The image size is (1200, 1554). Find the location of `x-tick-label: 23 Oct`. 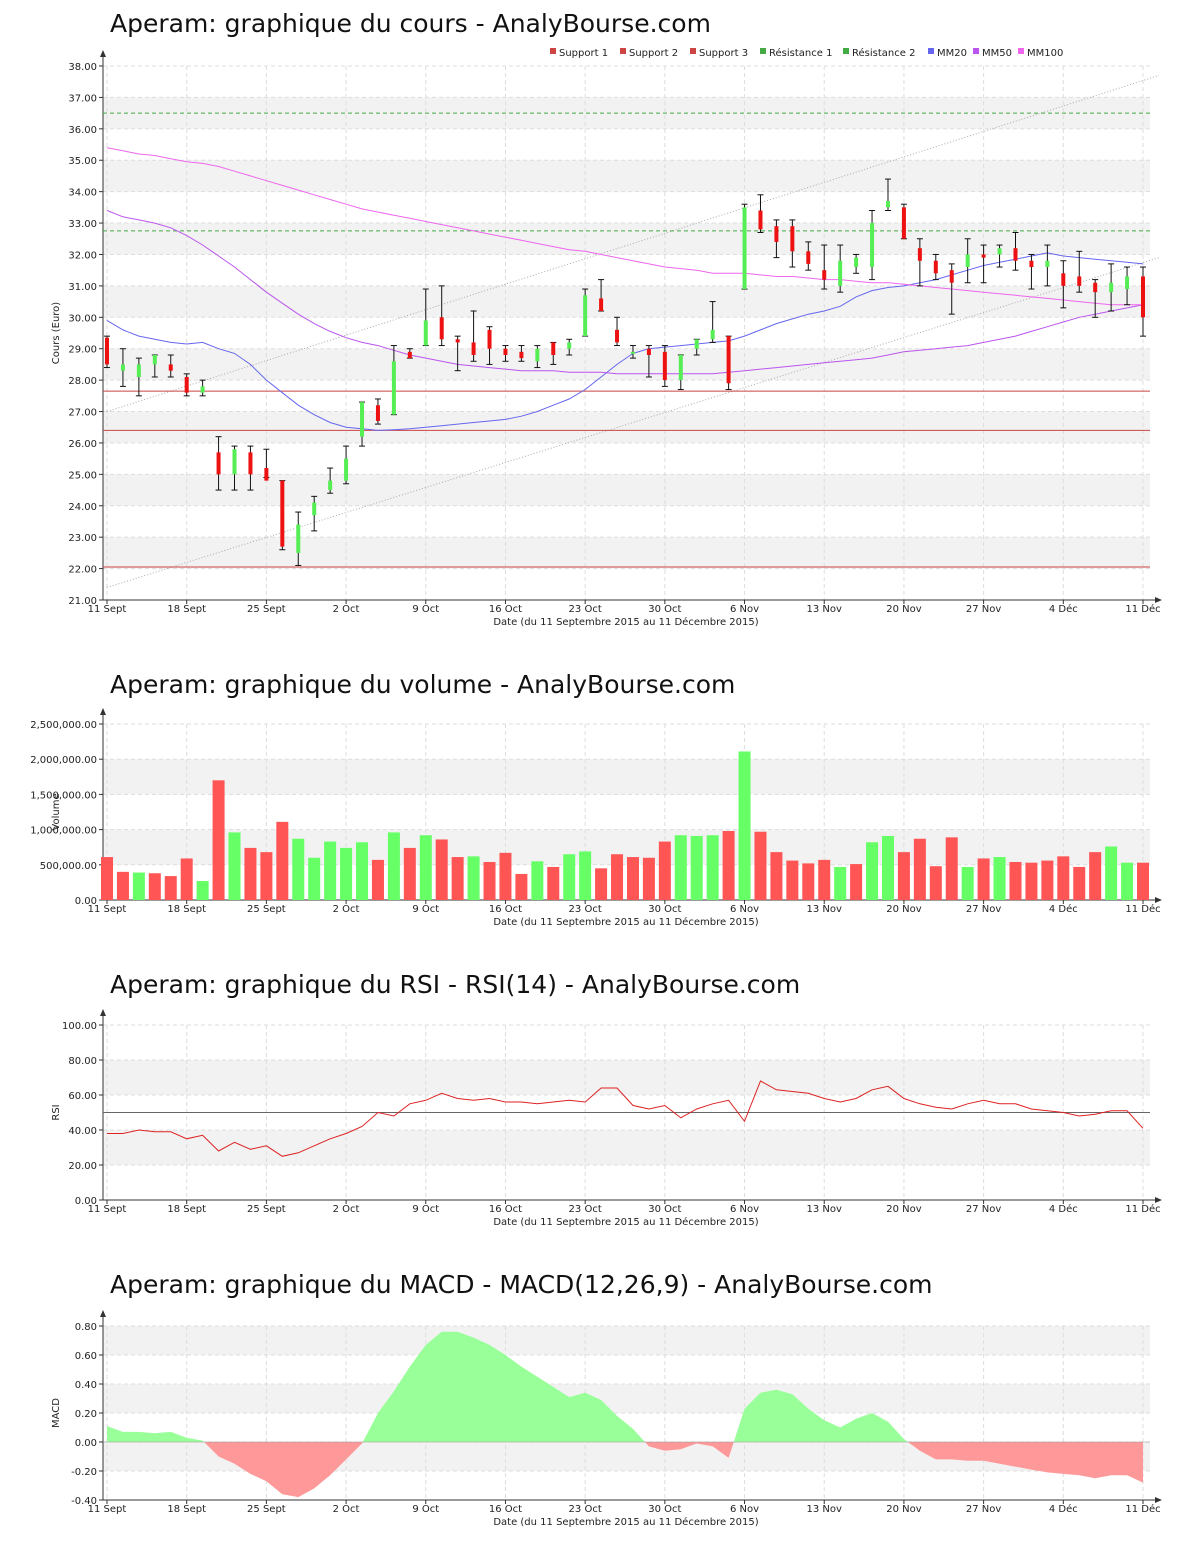

x-tick-label: 23 Oct is located at coordinates (585, 1509).